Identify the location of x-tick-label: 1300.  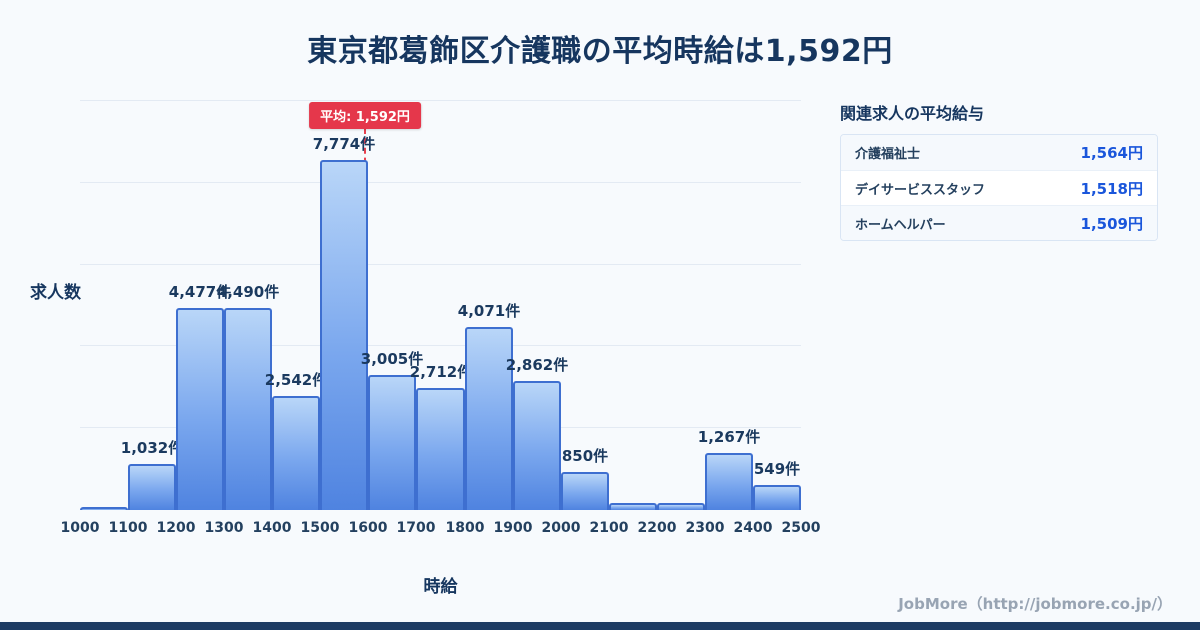
(224, 528).